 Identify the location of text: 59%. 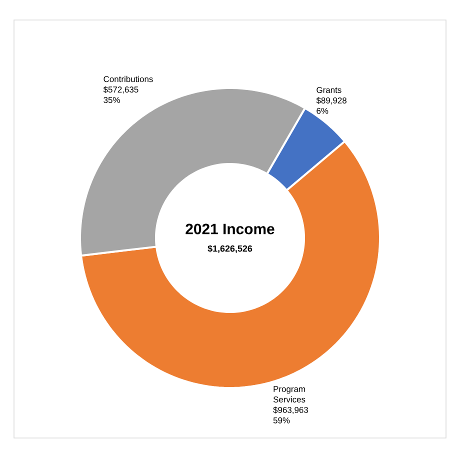
(281, 420).